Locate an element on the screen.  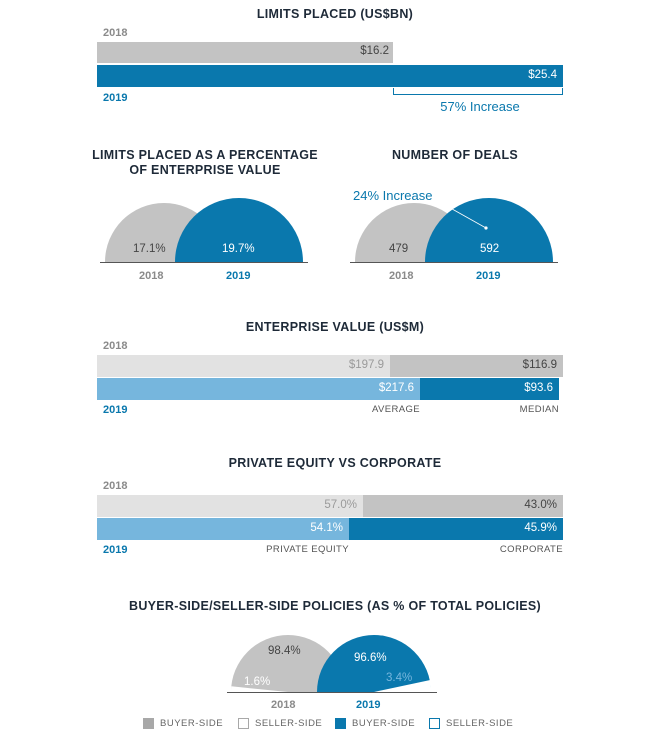
value-seller-2019: 3.4% is located at coordinates (399, 678).